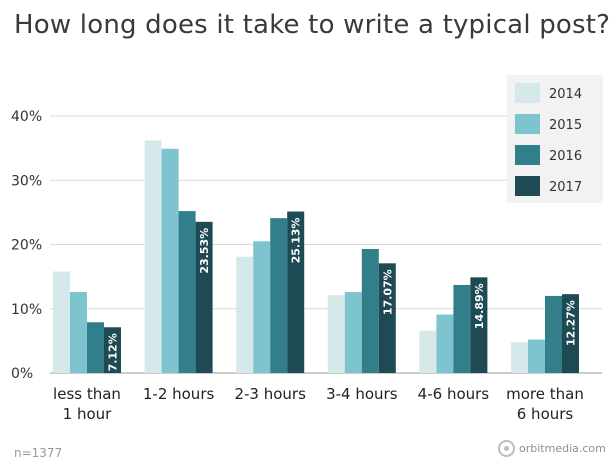 The width and height of the screenshot is (612, 474). What do you see at coordinates (545, 404) in the screenshot?
I see `category-label: more than 6 hours` at bounding box center [545, 404].